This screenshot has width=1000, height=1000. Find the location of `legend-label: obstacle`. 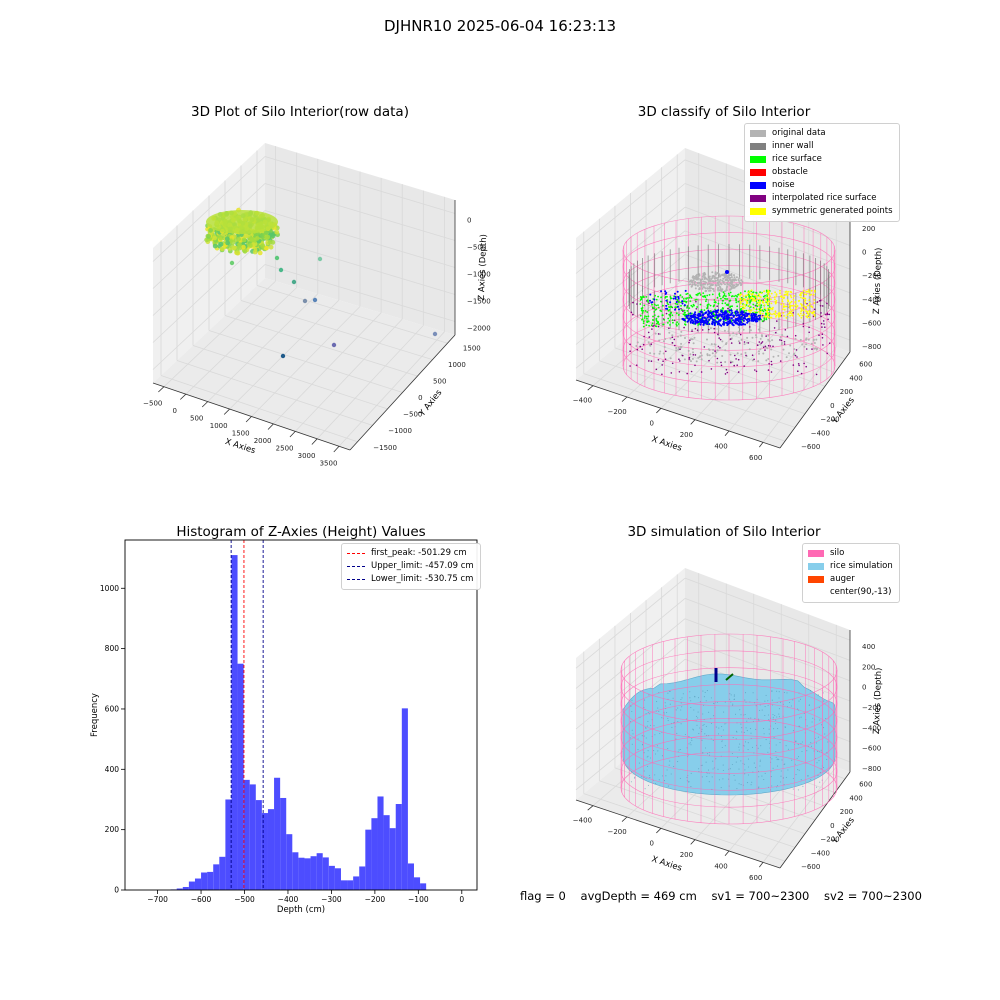

legend-label: obstacle is located at coordinates (790, 172).